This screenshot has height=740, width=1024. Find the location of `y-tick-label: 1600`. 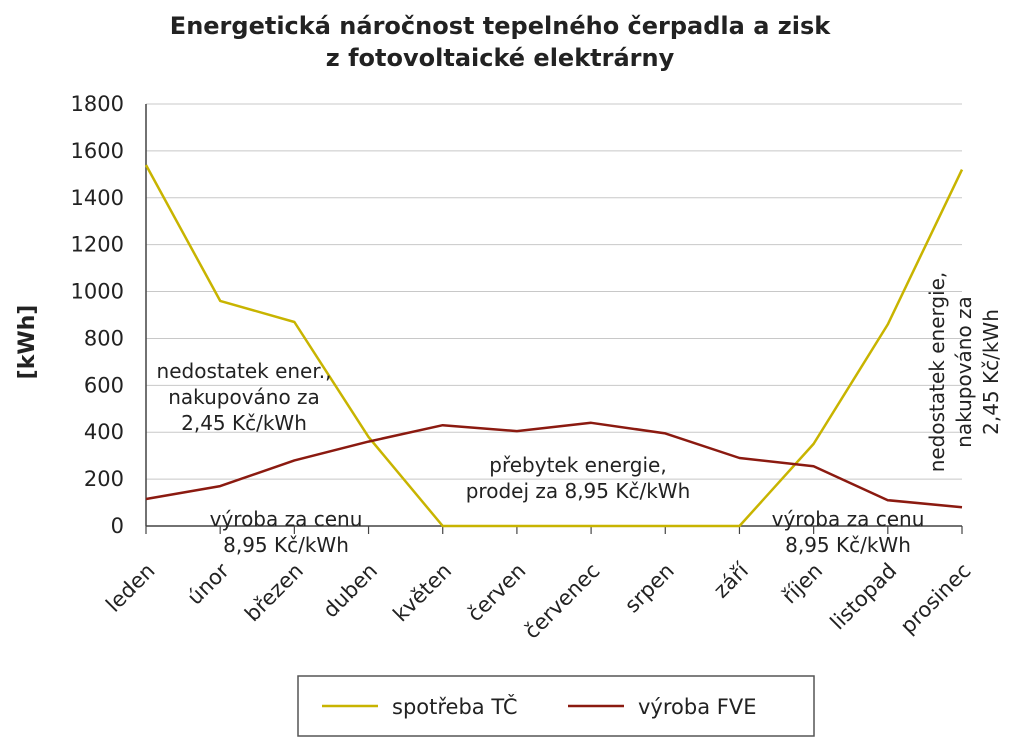

y-tick-label: 1600 is located at coordinates (97, 151).